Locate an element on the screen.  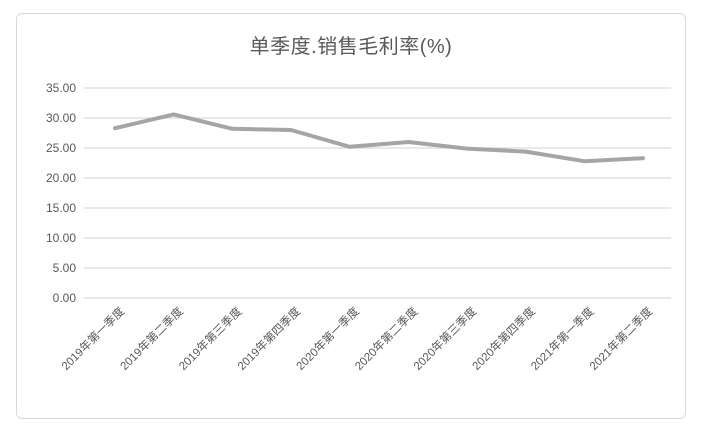
x-axis-tick-label: 2020年第三季度 is located at coordinates (444, 338).